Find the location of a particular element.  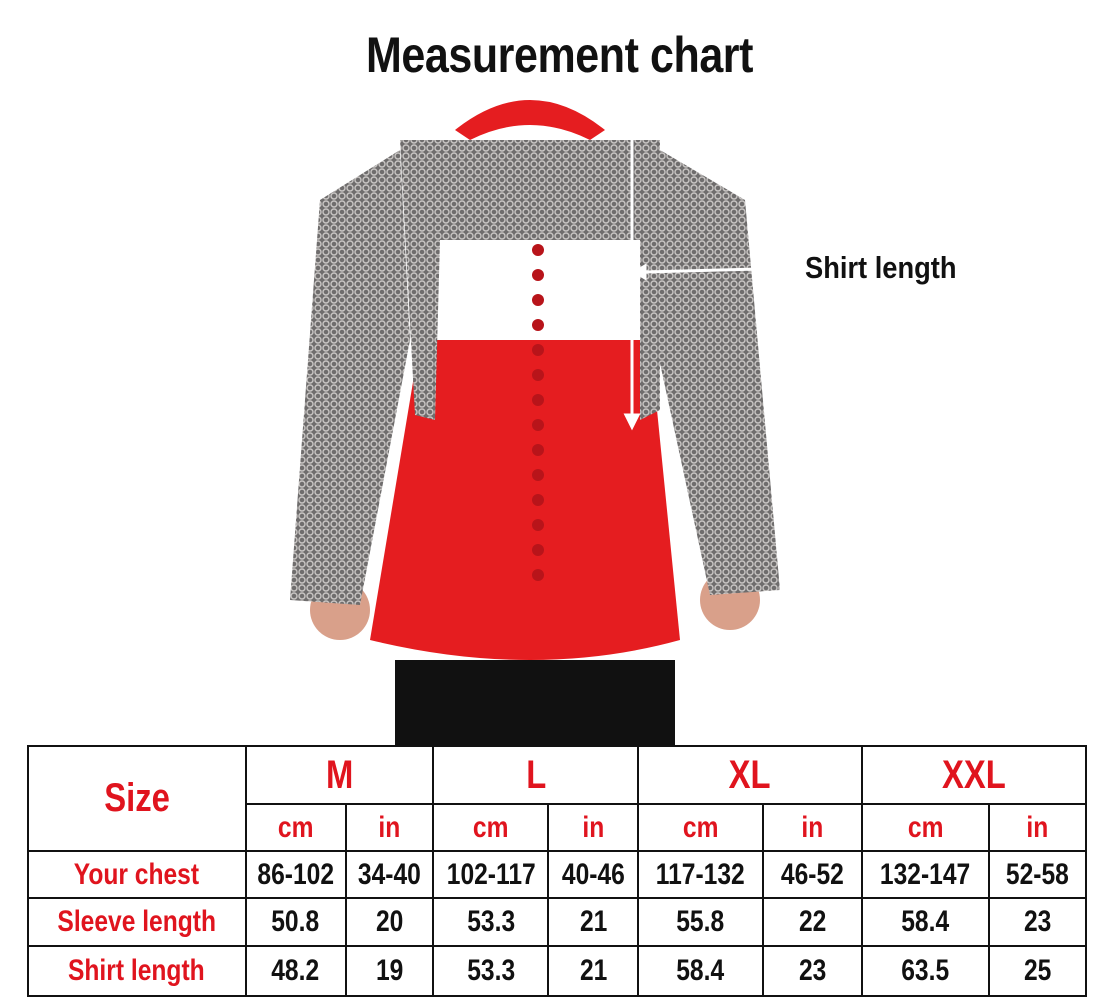

cell: 25 is located at coordinates (1037, 971).